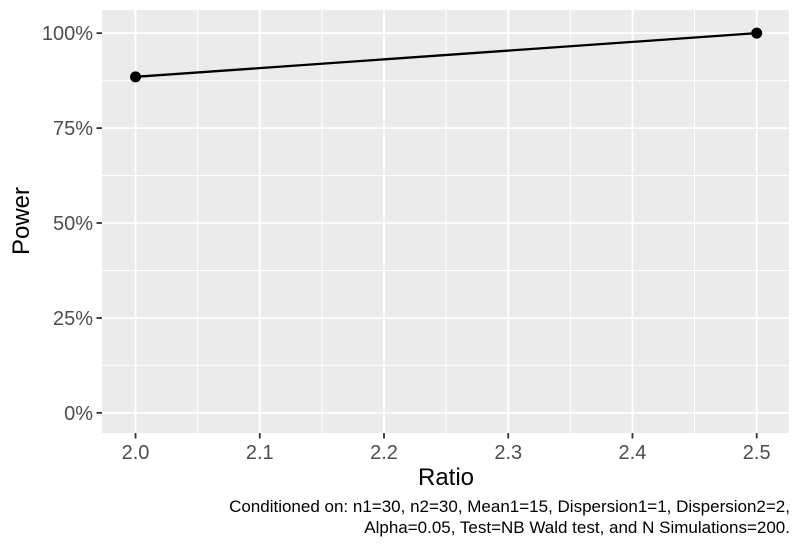 Image resolution: width=800 pixels, height=560 pixels. I want to click on x-tick-label: 2.1, so click(260, 453).